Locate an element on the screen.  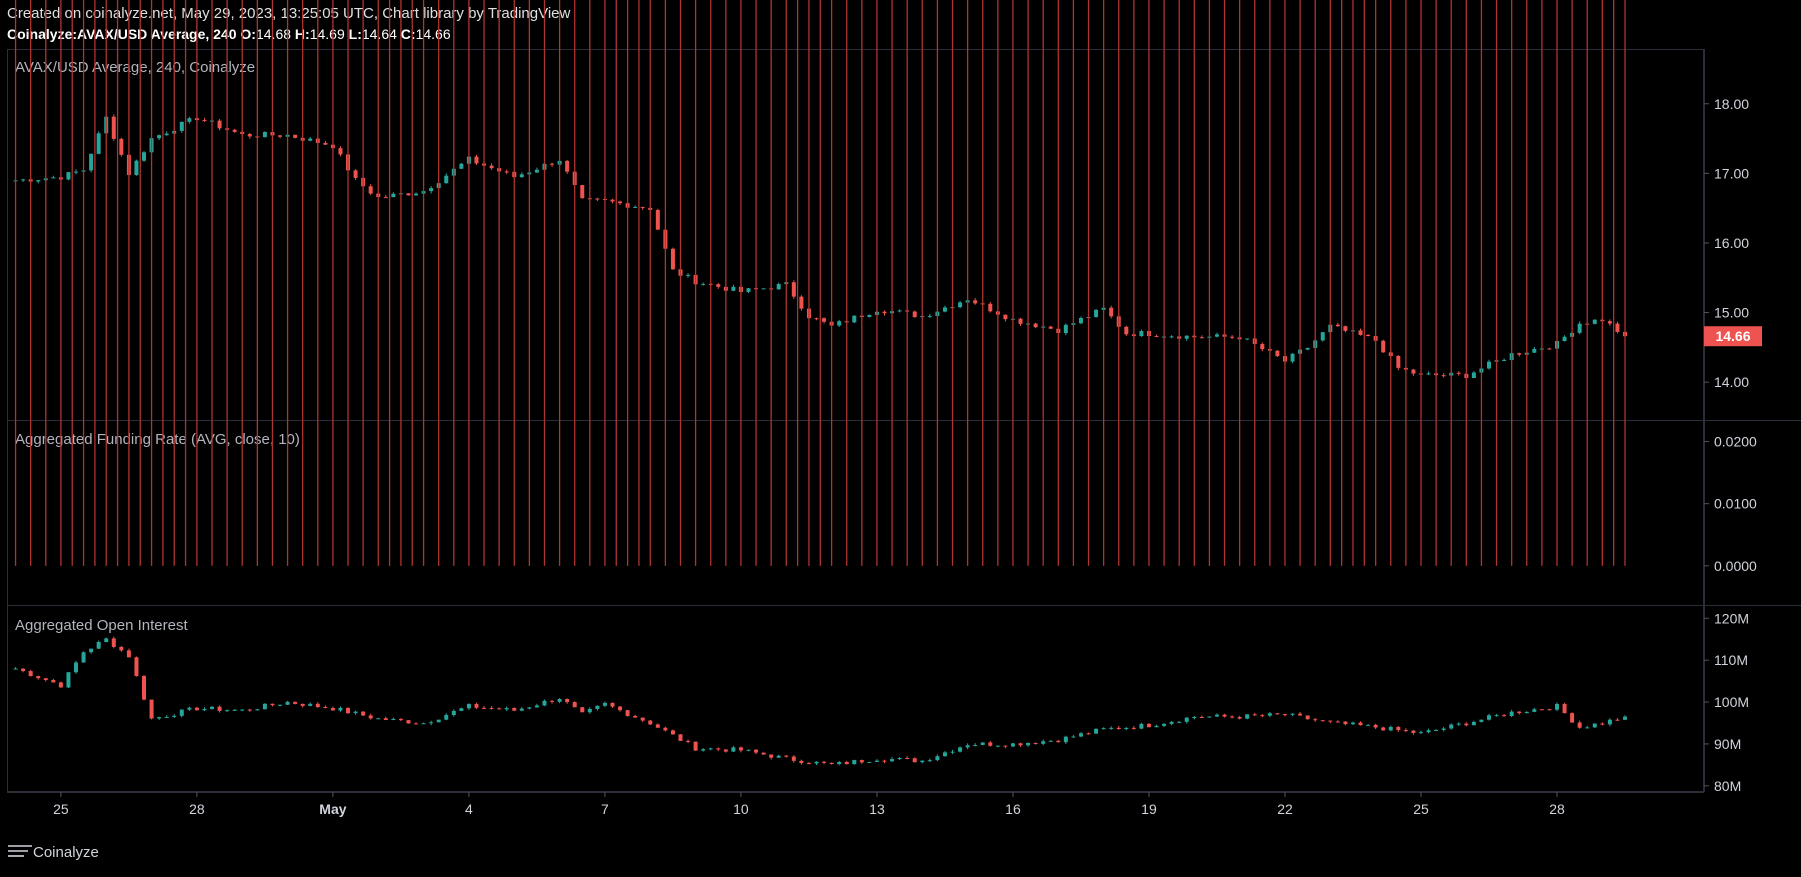
price-pane-title: AVAX/USD Average, 240, Coinalyze is located at coordinates (135, 67).